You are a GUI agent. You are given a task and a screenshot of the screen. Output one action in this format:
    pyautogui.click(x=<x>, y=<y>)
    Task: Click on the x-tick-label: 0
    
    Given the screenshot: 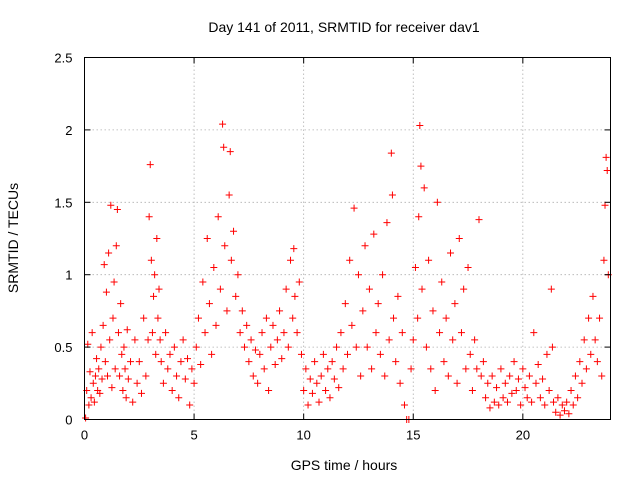 What is the action you would take?
    pyautogui.click(x=84, y=435)
    